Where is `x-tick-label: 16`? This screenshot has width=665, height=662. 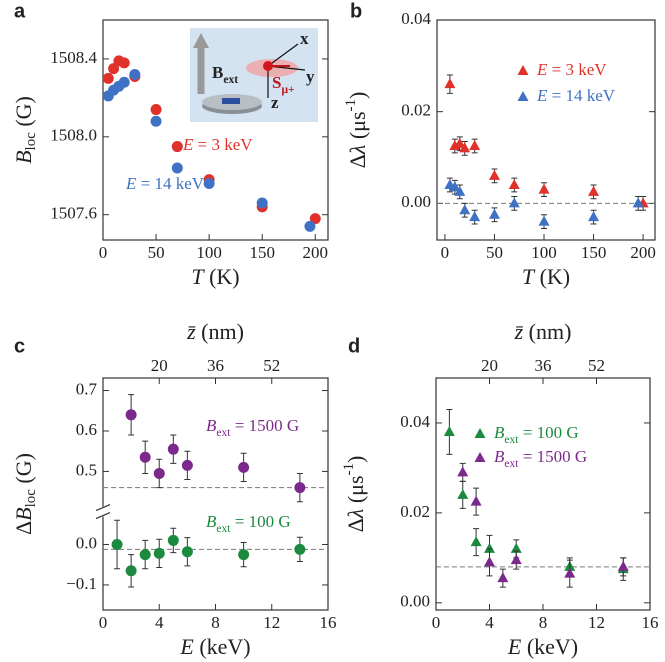 x-tick-label: 16 is located at coordinates (328, 622).